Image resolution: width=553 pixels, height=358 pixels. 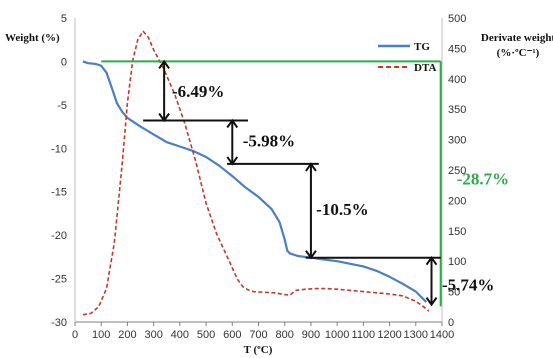 I want to click on x-tick-label: 400, so click(x=180, y=335).